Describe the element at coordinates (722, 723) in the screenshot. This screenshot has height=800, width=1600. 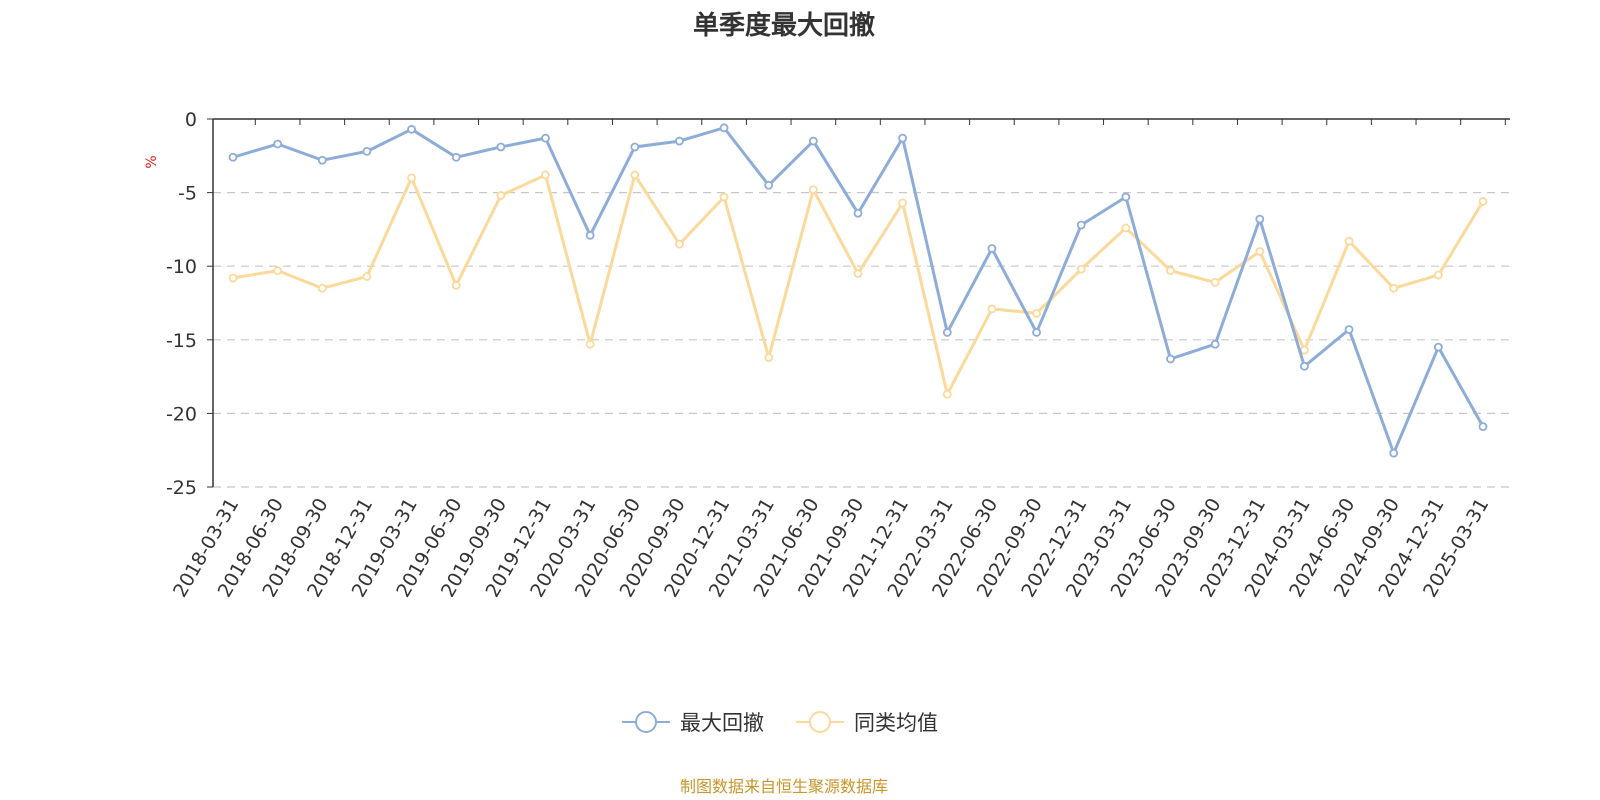
I see `legend-label: 最大回撤` at that location.